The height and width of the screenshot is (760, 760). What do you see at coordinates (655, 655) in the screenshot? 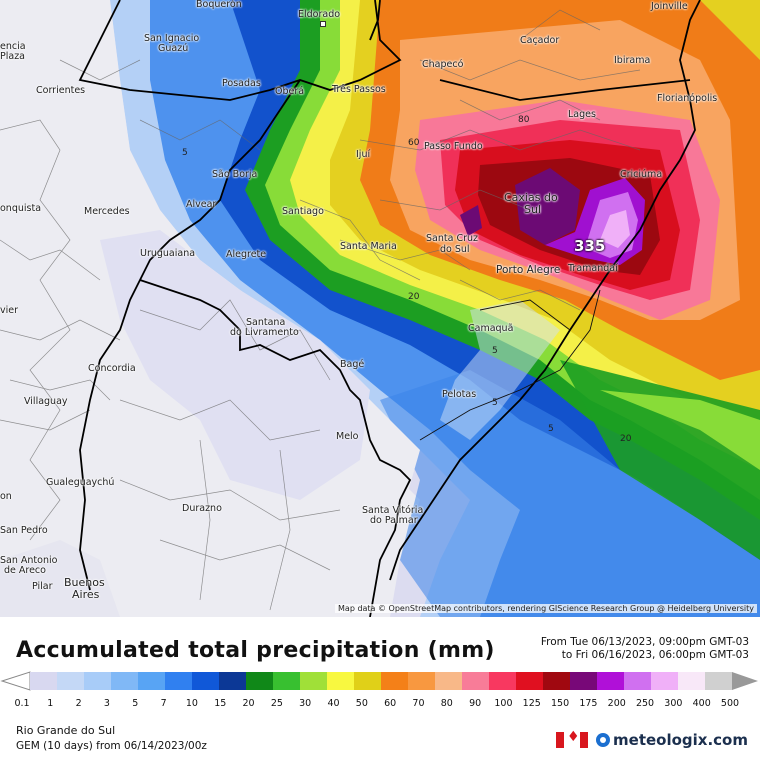
I see `period-to: to Fri 06/16/2023, 06:00pm GMT-03` at bounding box center [655, 655].